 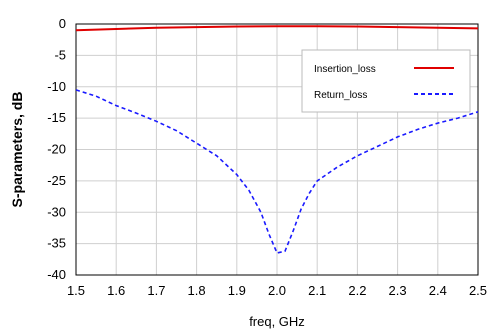 I want to click on series-line-insertion-loss, so click(x=277, y=28).